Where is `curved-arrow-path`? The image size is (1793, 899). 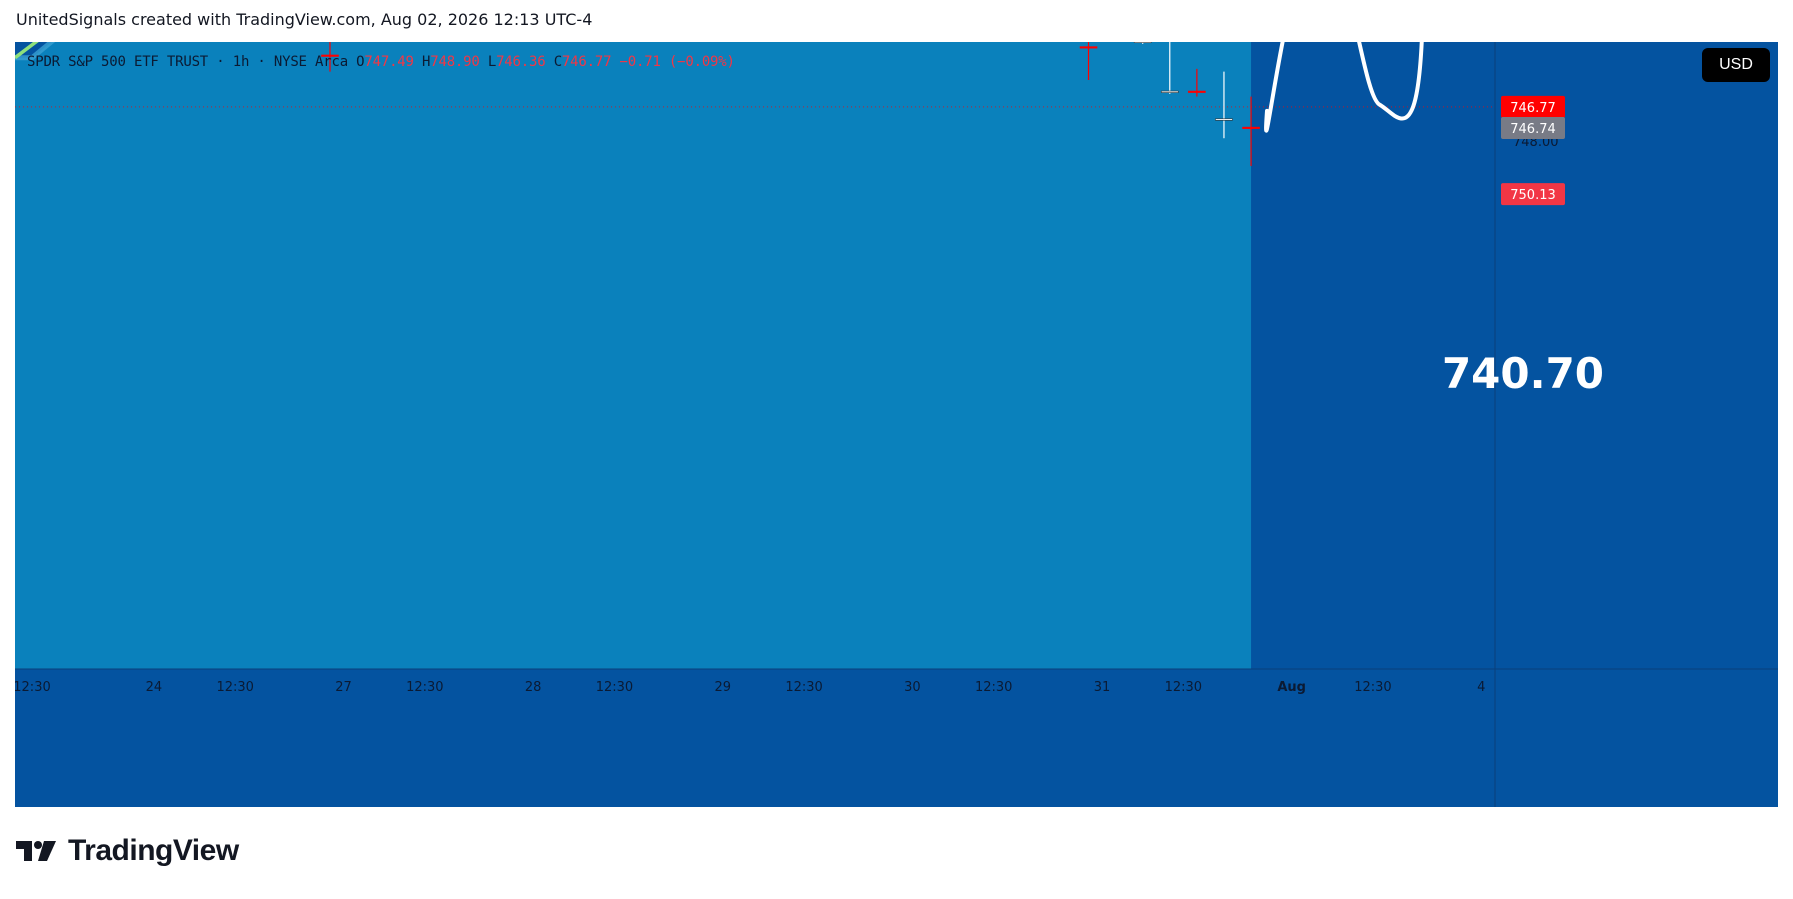 curved-arrow-path is located at coordinates (1344, 87).